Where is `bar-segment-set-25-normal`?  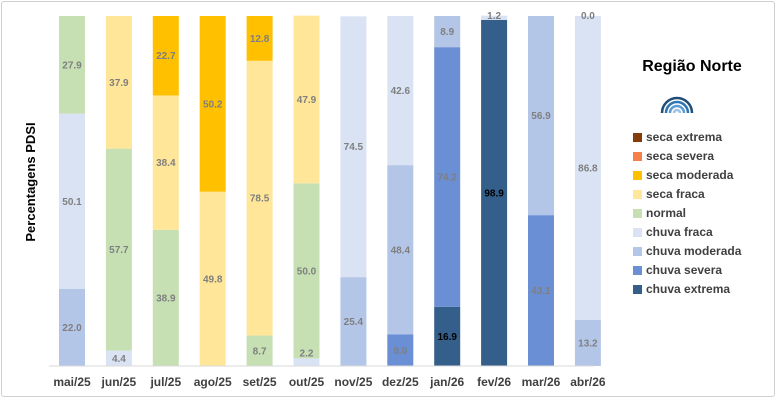 bar-segment-set-25-normal is located at coordinates (259, 350).